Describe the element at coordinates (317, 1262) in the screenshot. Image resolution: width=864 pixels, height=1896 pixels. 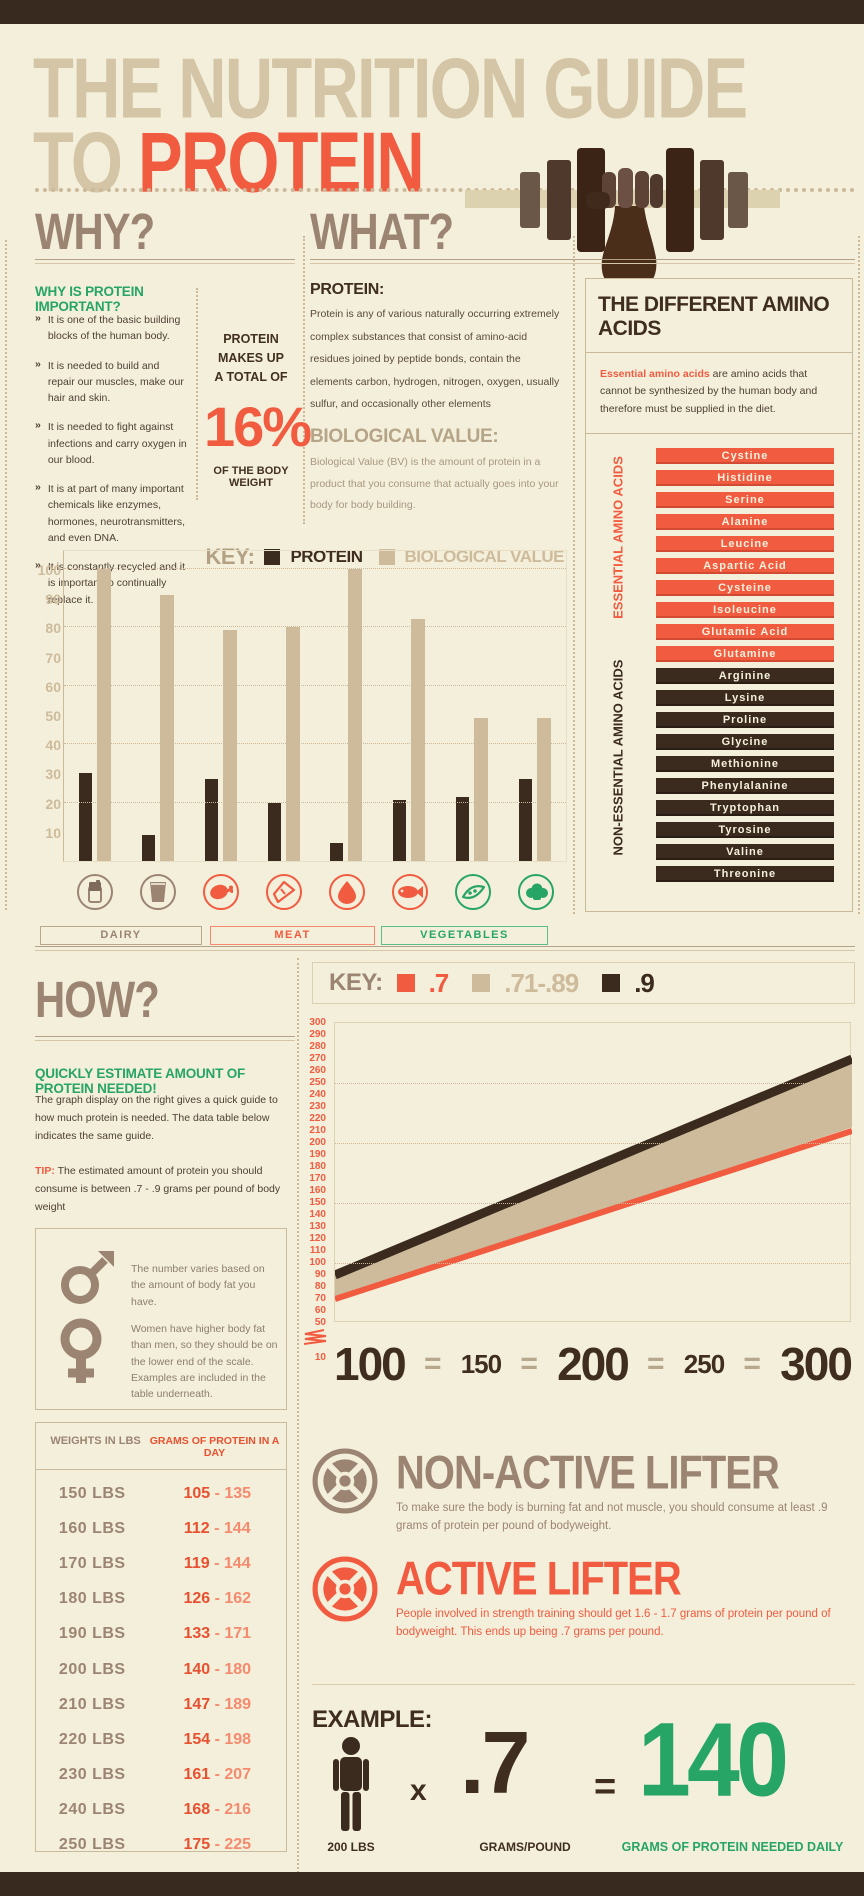
I see `line-axis-tick: 100` at that location.